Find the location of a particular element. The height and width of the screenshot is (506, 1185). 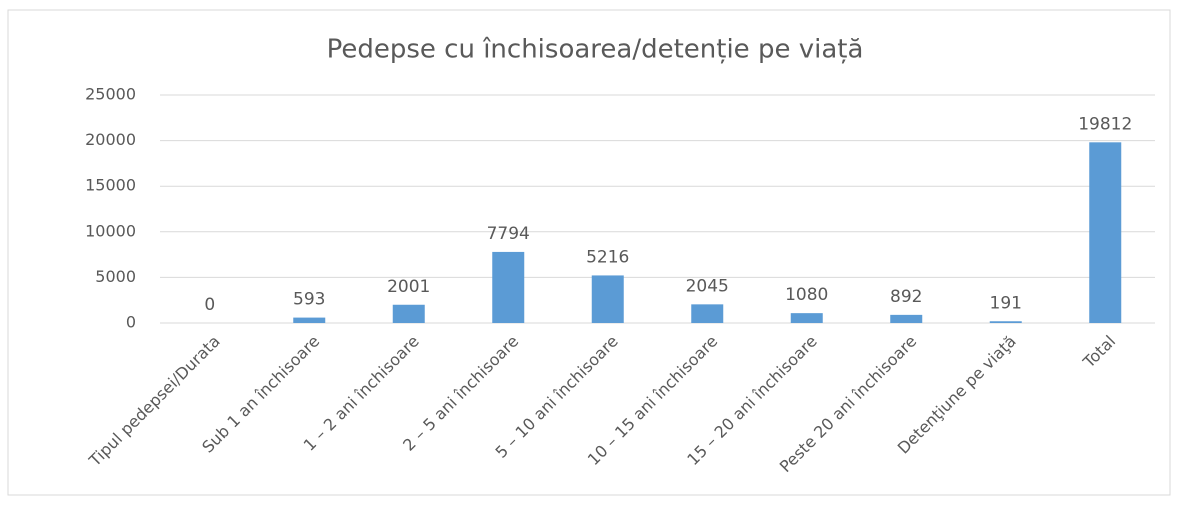

data-label: 892 is located at coordinates (906, 297).